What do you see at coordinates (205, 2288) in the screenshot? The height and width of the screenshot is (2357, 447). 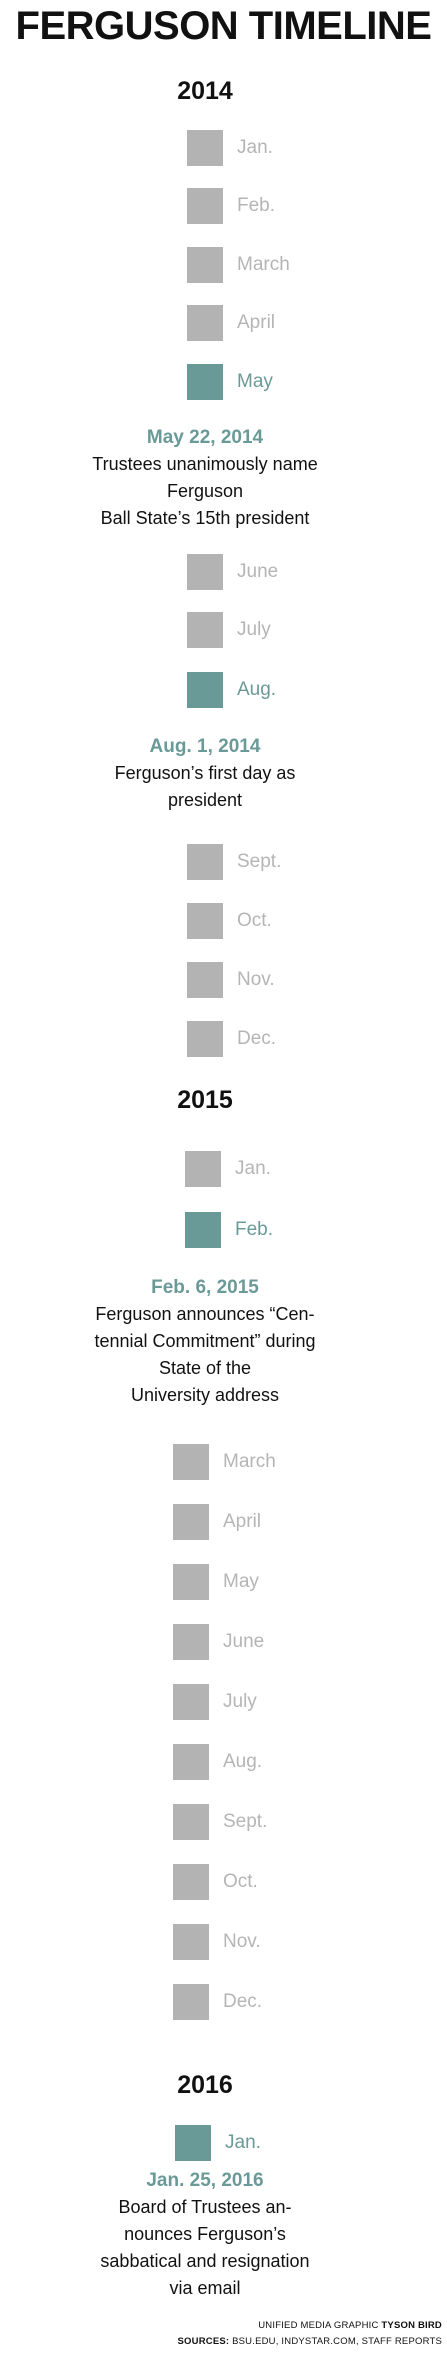 I see `event-text-line: via email` at bounding box center [205, 2288].